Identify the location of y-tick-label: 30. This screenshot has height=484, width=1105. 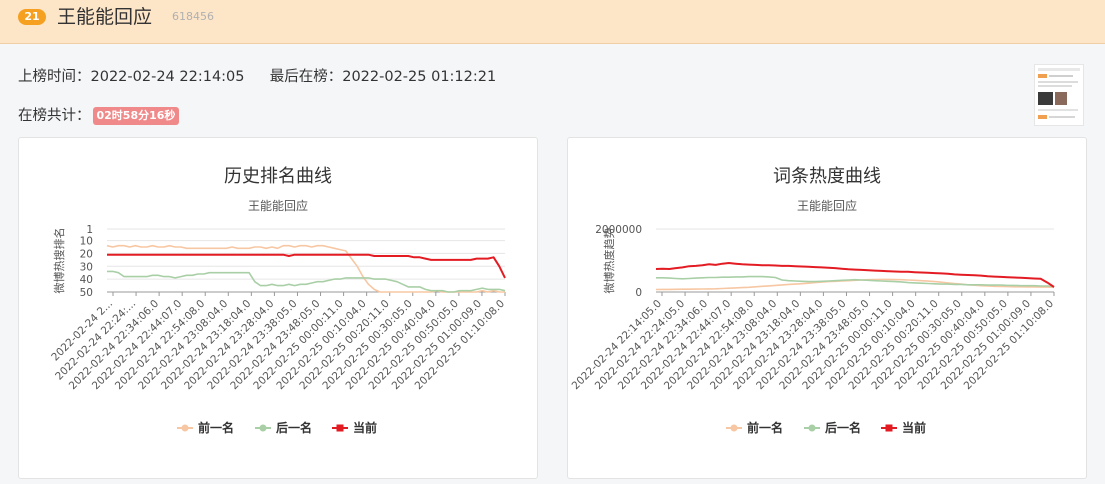
(86, 267).